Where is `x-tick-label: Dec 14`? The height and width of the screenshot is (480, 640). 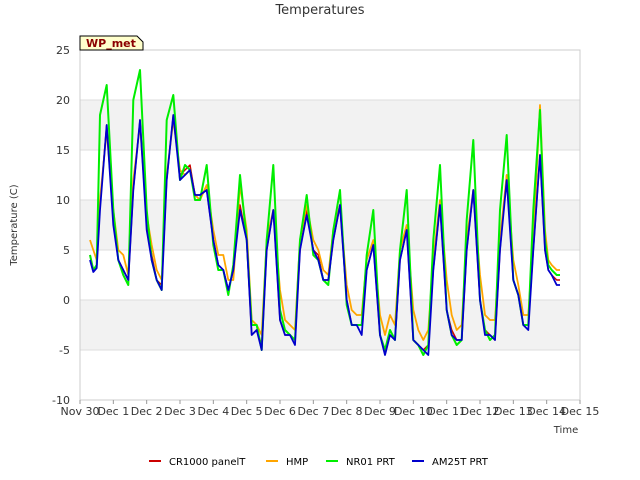
x-tick-label: Dec 14 is located at coordinates (546, 411).